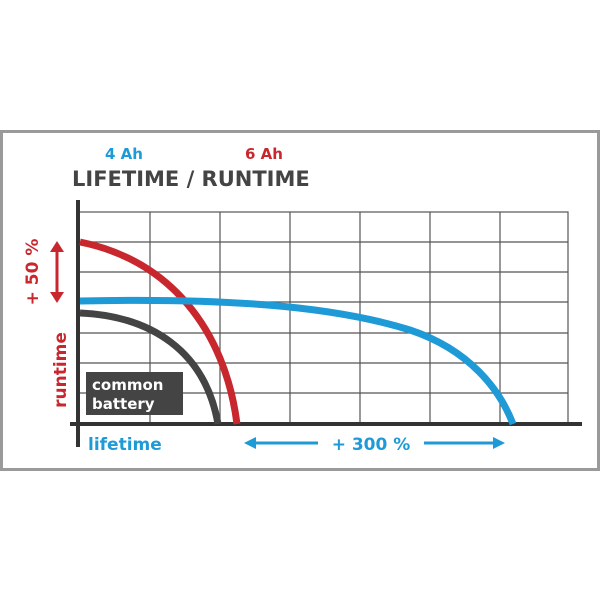 The height and width of the screenshot is (600, 600). What do you see at coordinates (125, 445) in the screenshot?
I see `x-axis-label: lifetime` at bounding box center [125, 445].